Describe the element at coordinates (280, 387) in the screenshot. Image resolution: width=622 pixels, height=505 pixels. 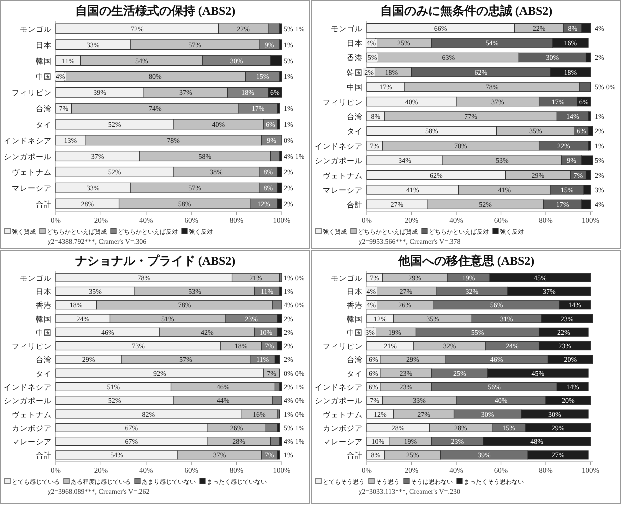
I see `bar` at that location.